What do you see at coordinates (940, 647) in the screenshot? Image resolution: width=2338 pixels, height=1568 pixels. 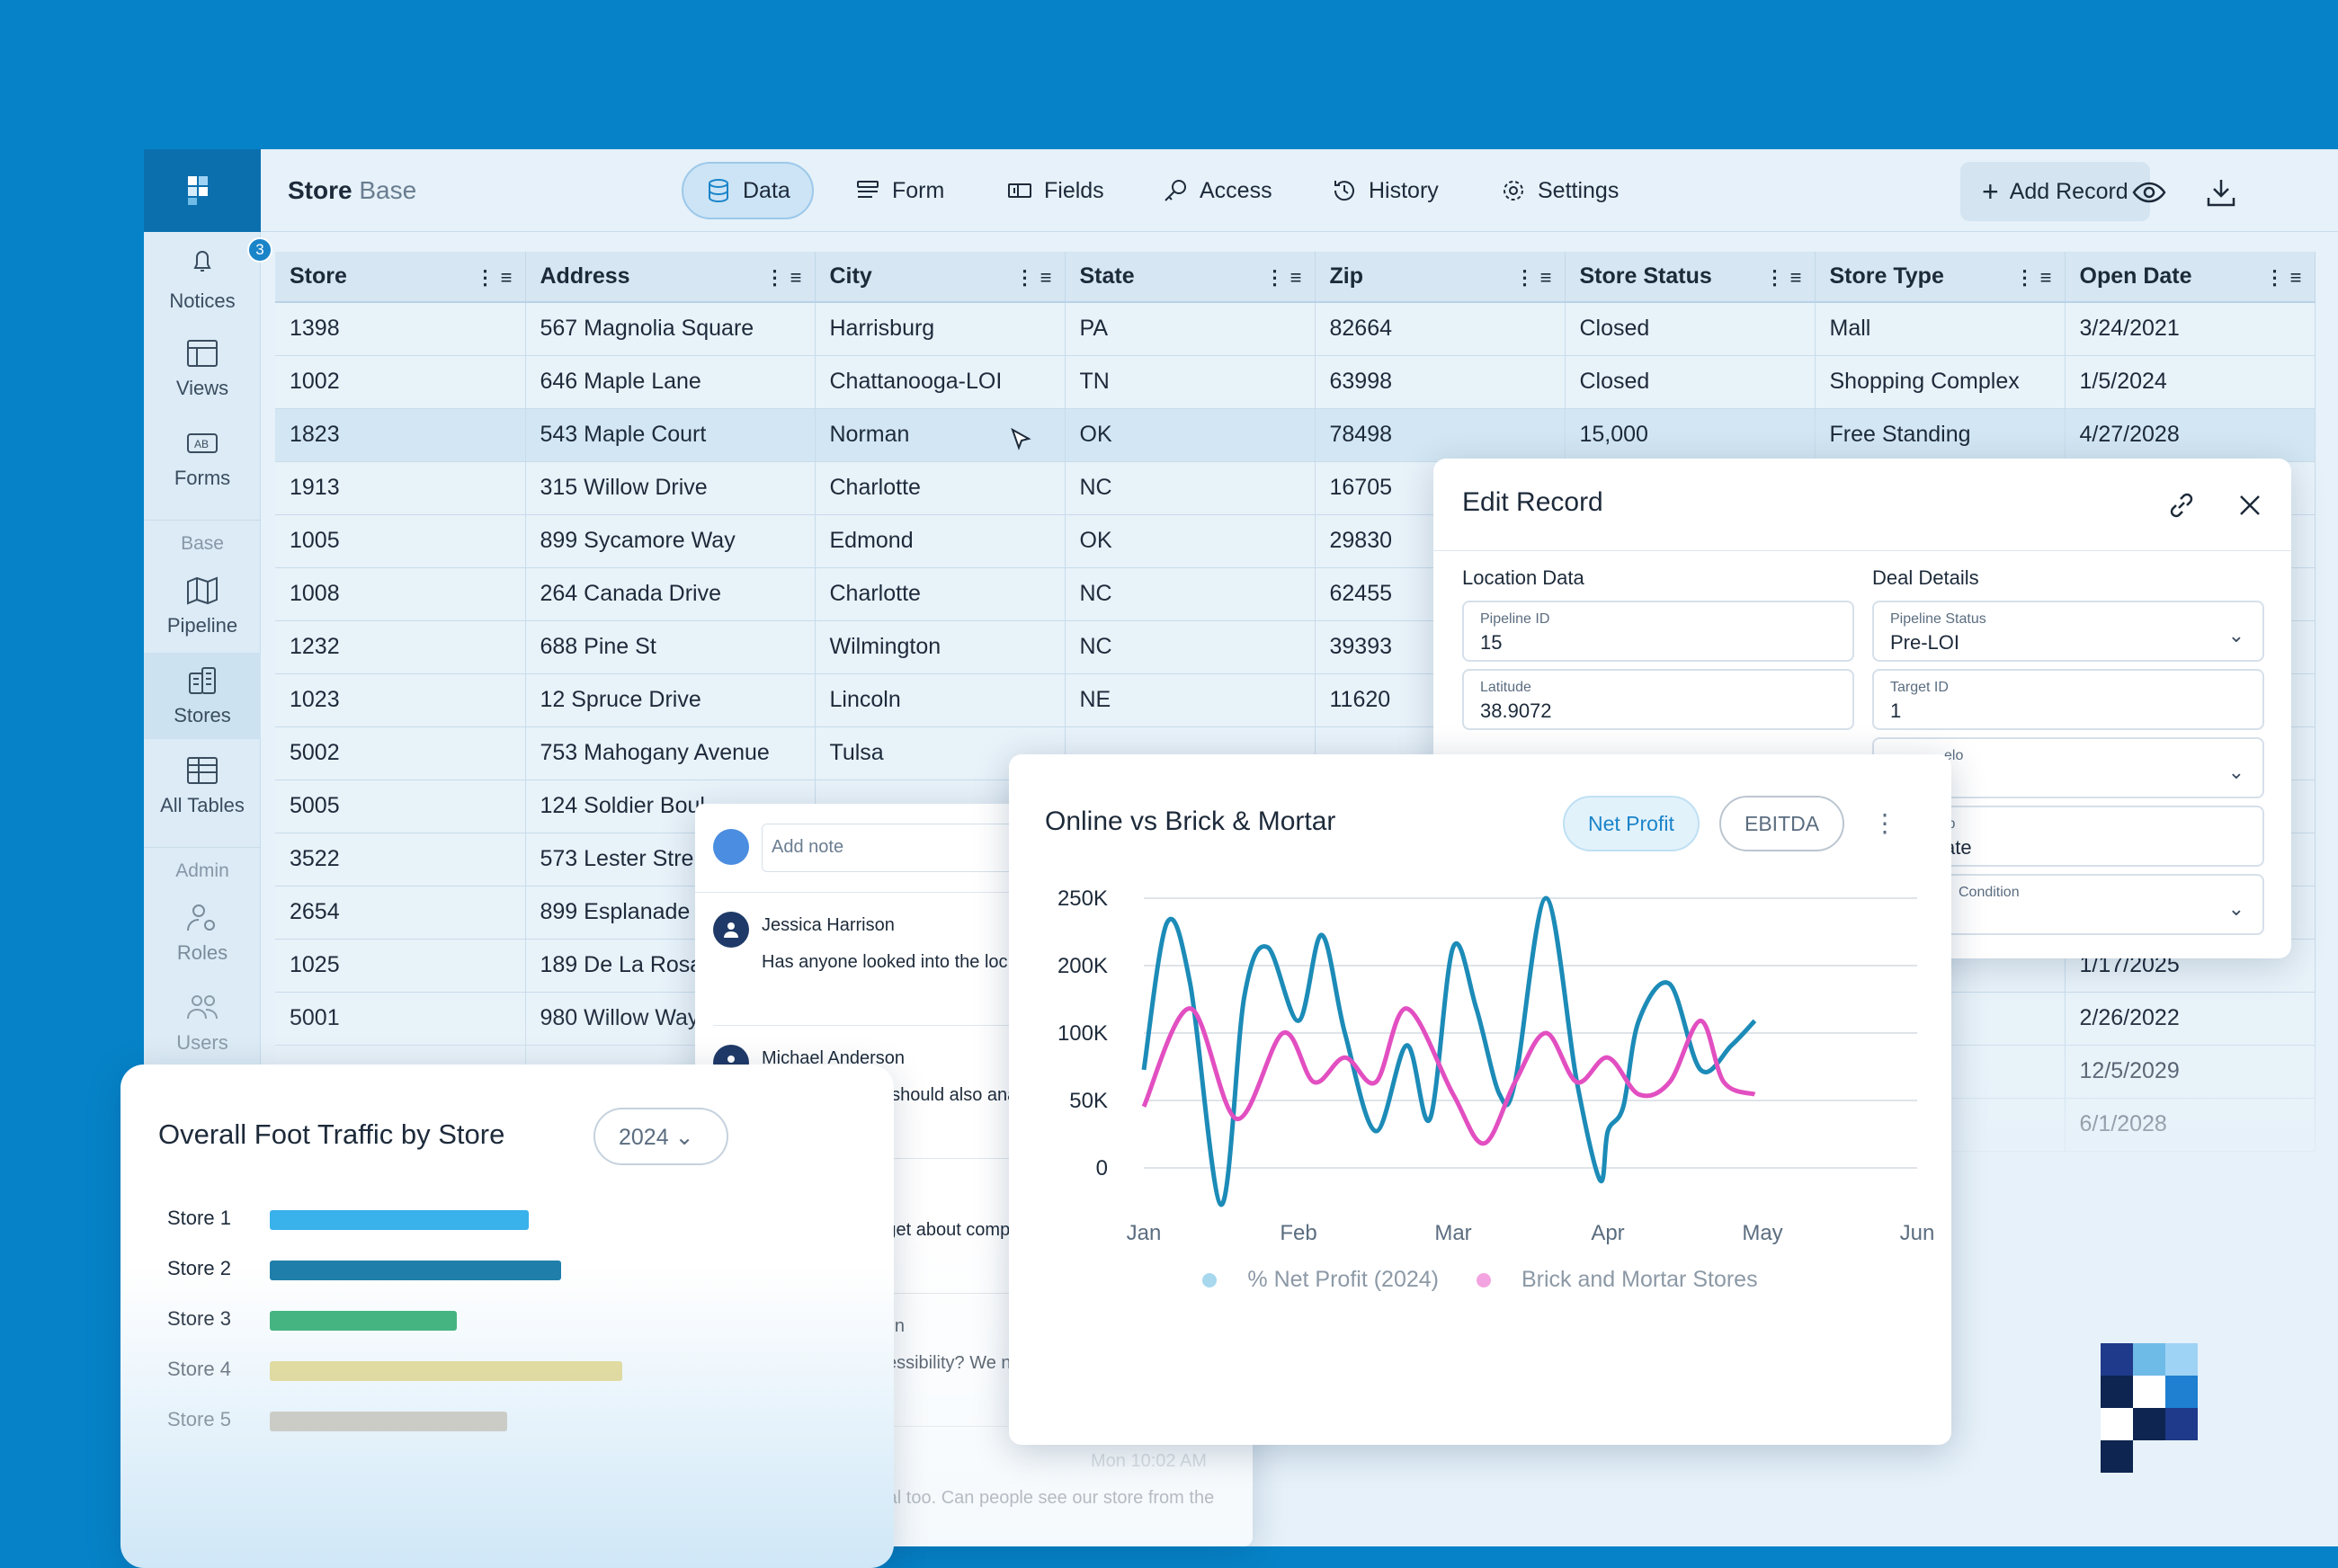 I see `table-cell: Wilmington` at bounding box center [940, 647].